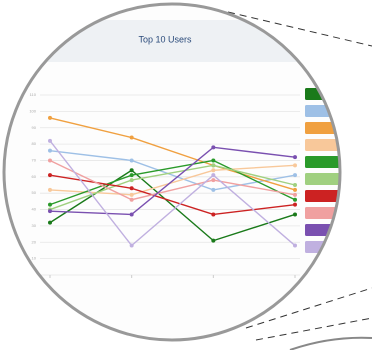  What do you see at coordinates (33, 94) in the screenshot?
I see `y-tick-label: 110` at bounding box center [33, 94].